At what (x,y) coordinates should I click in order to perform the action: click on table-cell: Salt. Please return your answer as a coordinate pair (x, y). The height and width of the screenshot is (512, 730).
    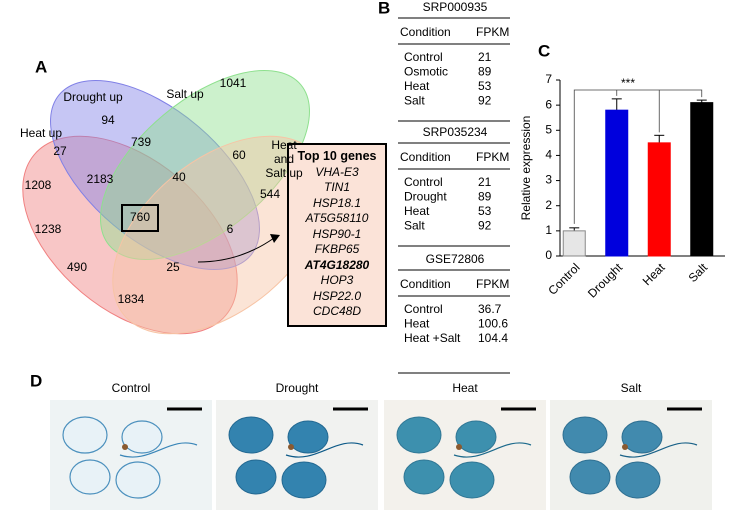
    Looking at the image, I should click on (414, 101).